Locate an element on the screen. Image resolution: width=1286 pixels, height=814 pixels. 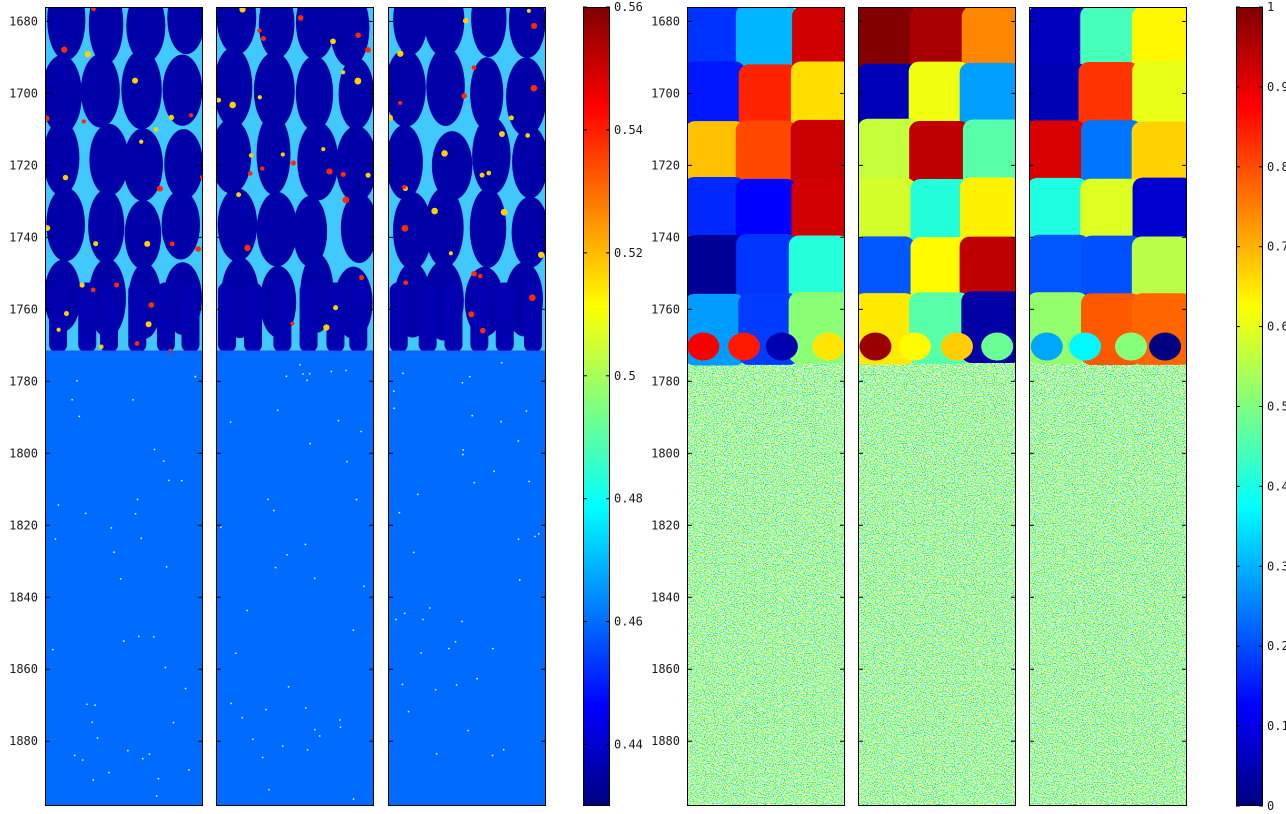
colorbar-tick-label: 0.2 is located at coordinates (1276, 646).